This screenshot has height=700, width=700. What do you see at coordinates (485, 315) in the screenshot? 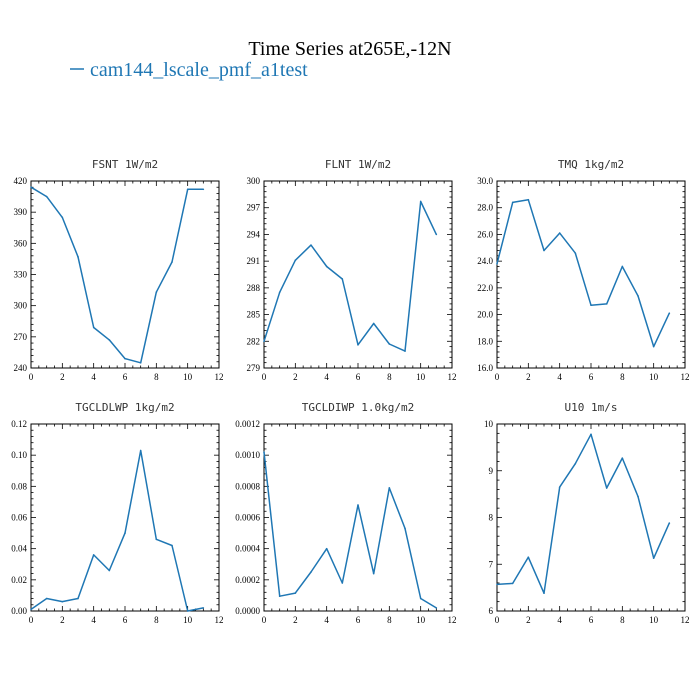
I see `y-tick-label: 20.0` at bounding box center [485, 315].